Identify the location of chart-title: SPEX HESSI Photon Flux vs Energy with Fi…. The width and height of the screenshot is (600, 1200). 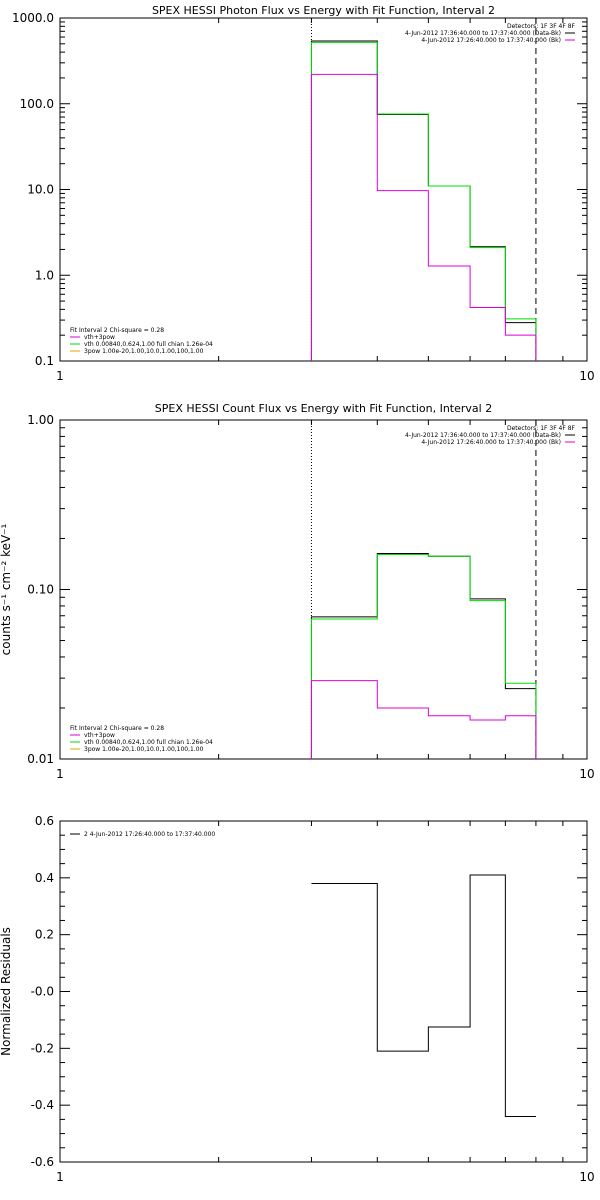
(323, 10).